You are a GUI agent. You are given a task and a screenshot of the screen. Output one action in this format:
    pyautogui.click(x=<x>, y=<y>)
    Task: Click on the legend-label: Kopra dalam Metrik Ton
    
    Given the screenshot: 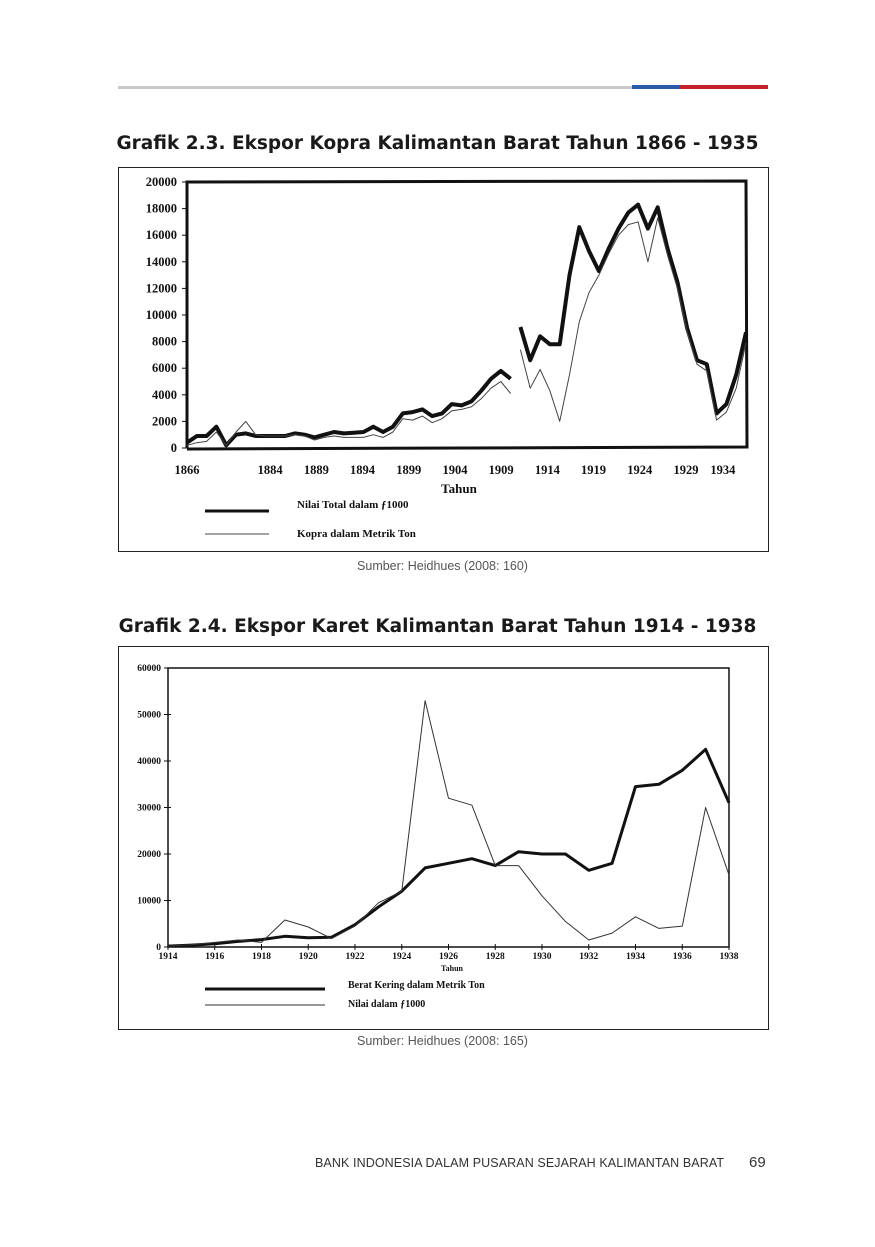 What is the action you would take?
    pyautogui.click(x=356, y=534)
    